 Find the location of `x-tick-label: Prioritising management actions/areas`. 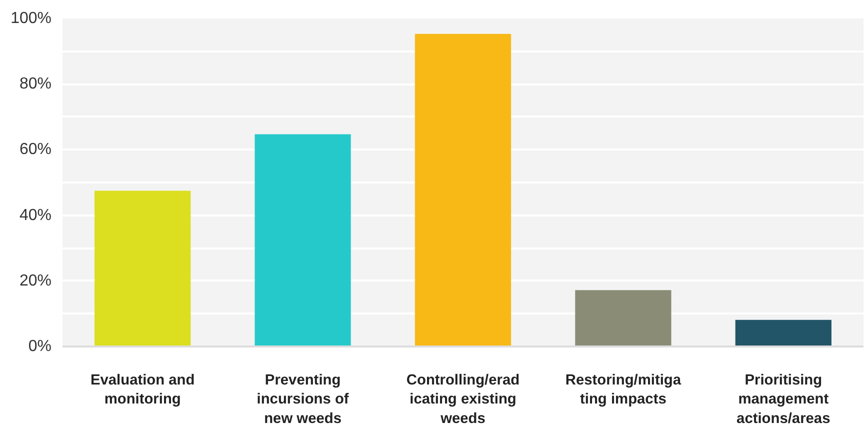

x-tick-label: Prioritising management actions/areas is located at coordinates (783, 399).